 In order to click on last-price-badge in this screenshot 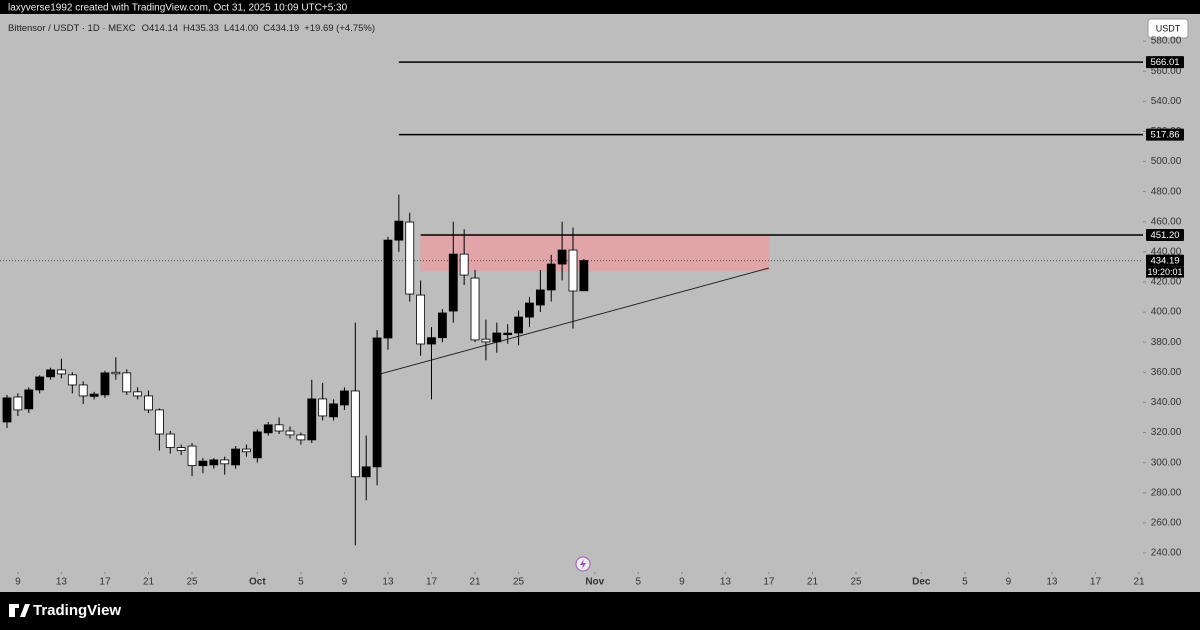, I will do `click(1165, 260)`.